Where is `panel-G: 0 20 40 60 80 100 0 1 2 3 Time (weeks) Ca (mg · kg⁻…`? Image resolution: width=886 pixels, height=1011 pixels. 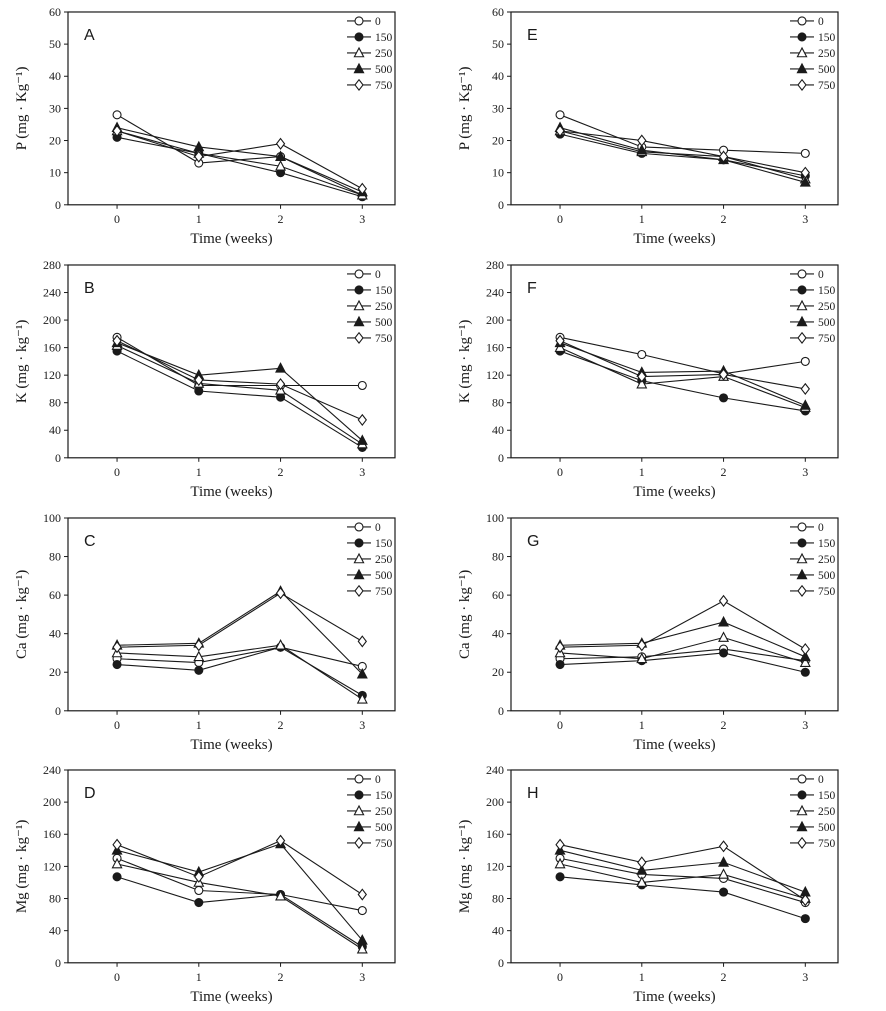
panel-G: 0 20 40 60 80 100 0 1 2 3 Time (weeks) Ca (mg · kg⁻… is located at coordinates (664, 632).